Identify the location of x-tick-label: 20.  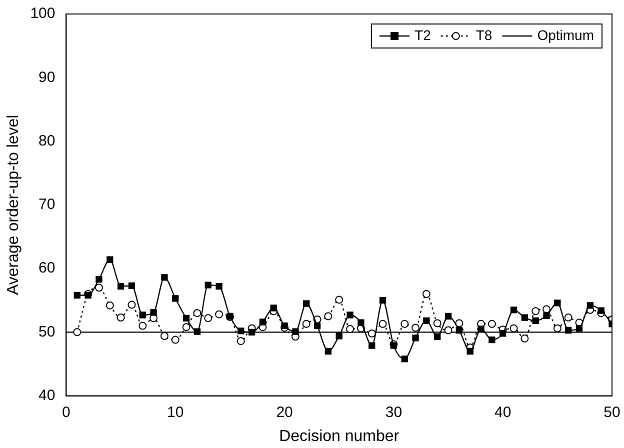
(284, 412).